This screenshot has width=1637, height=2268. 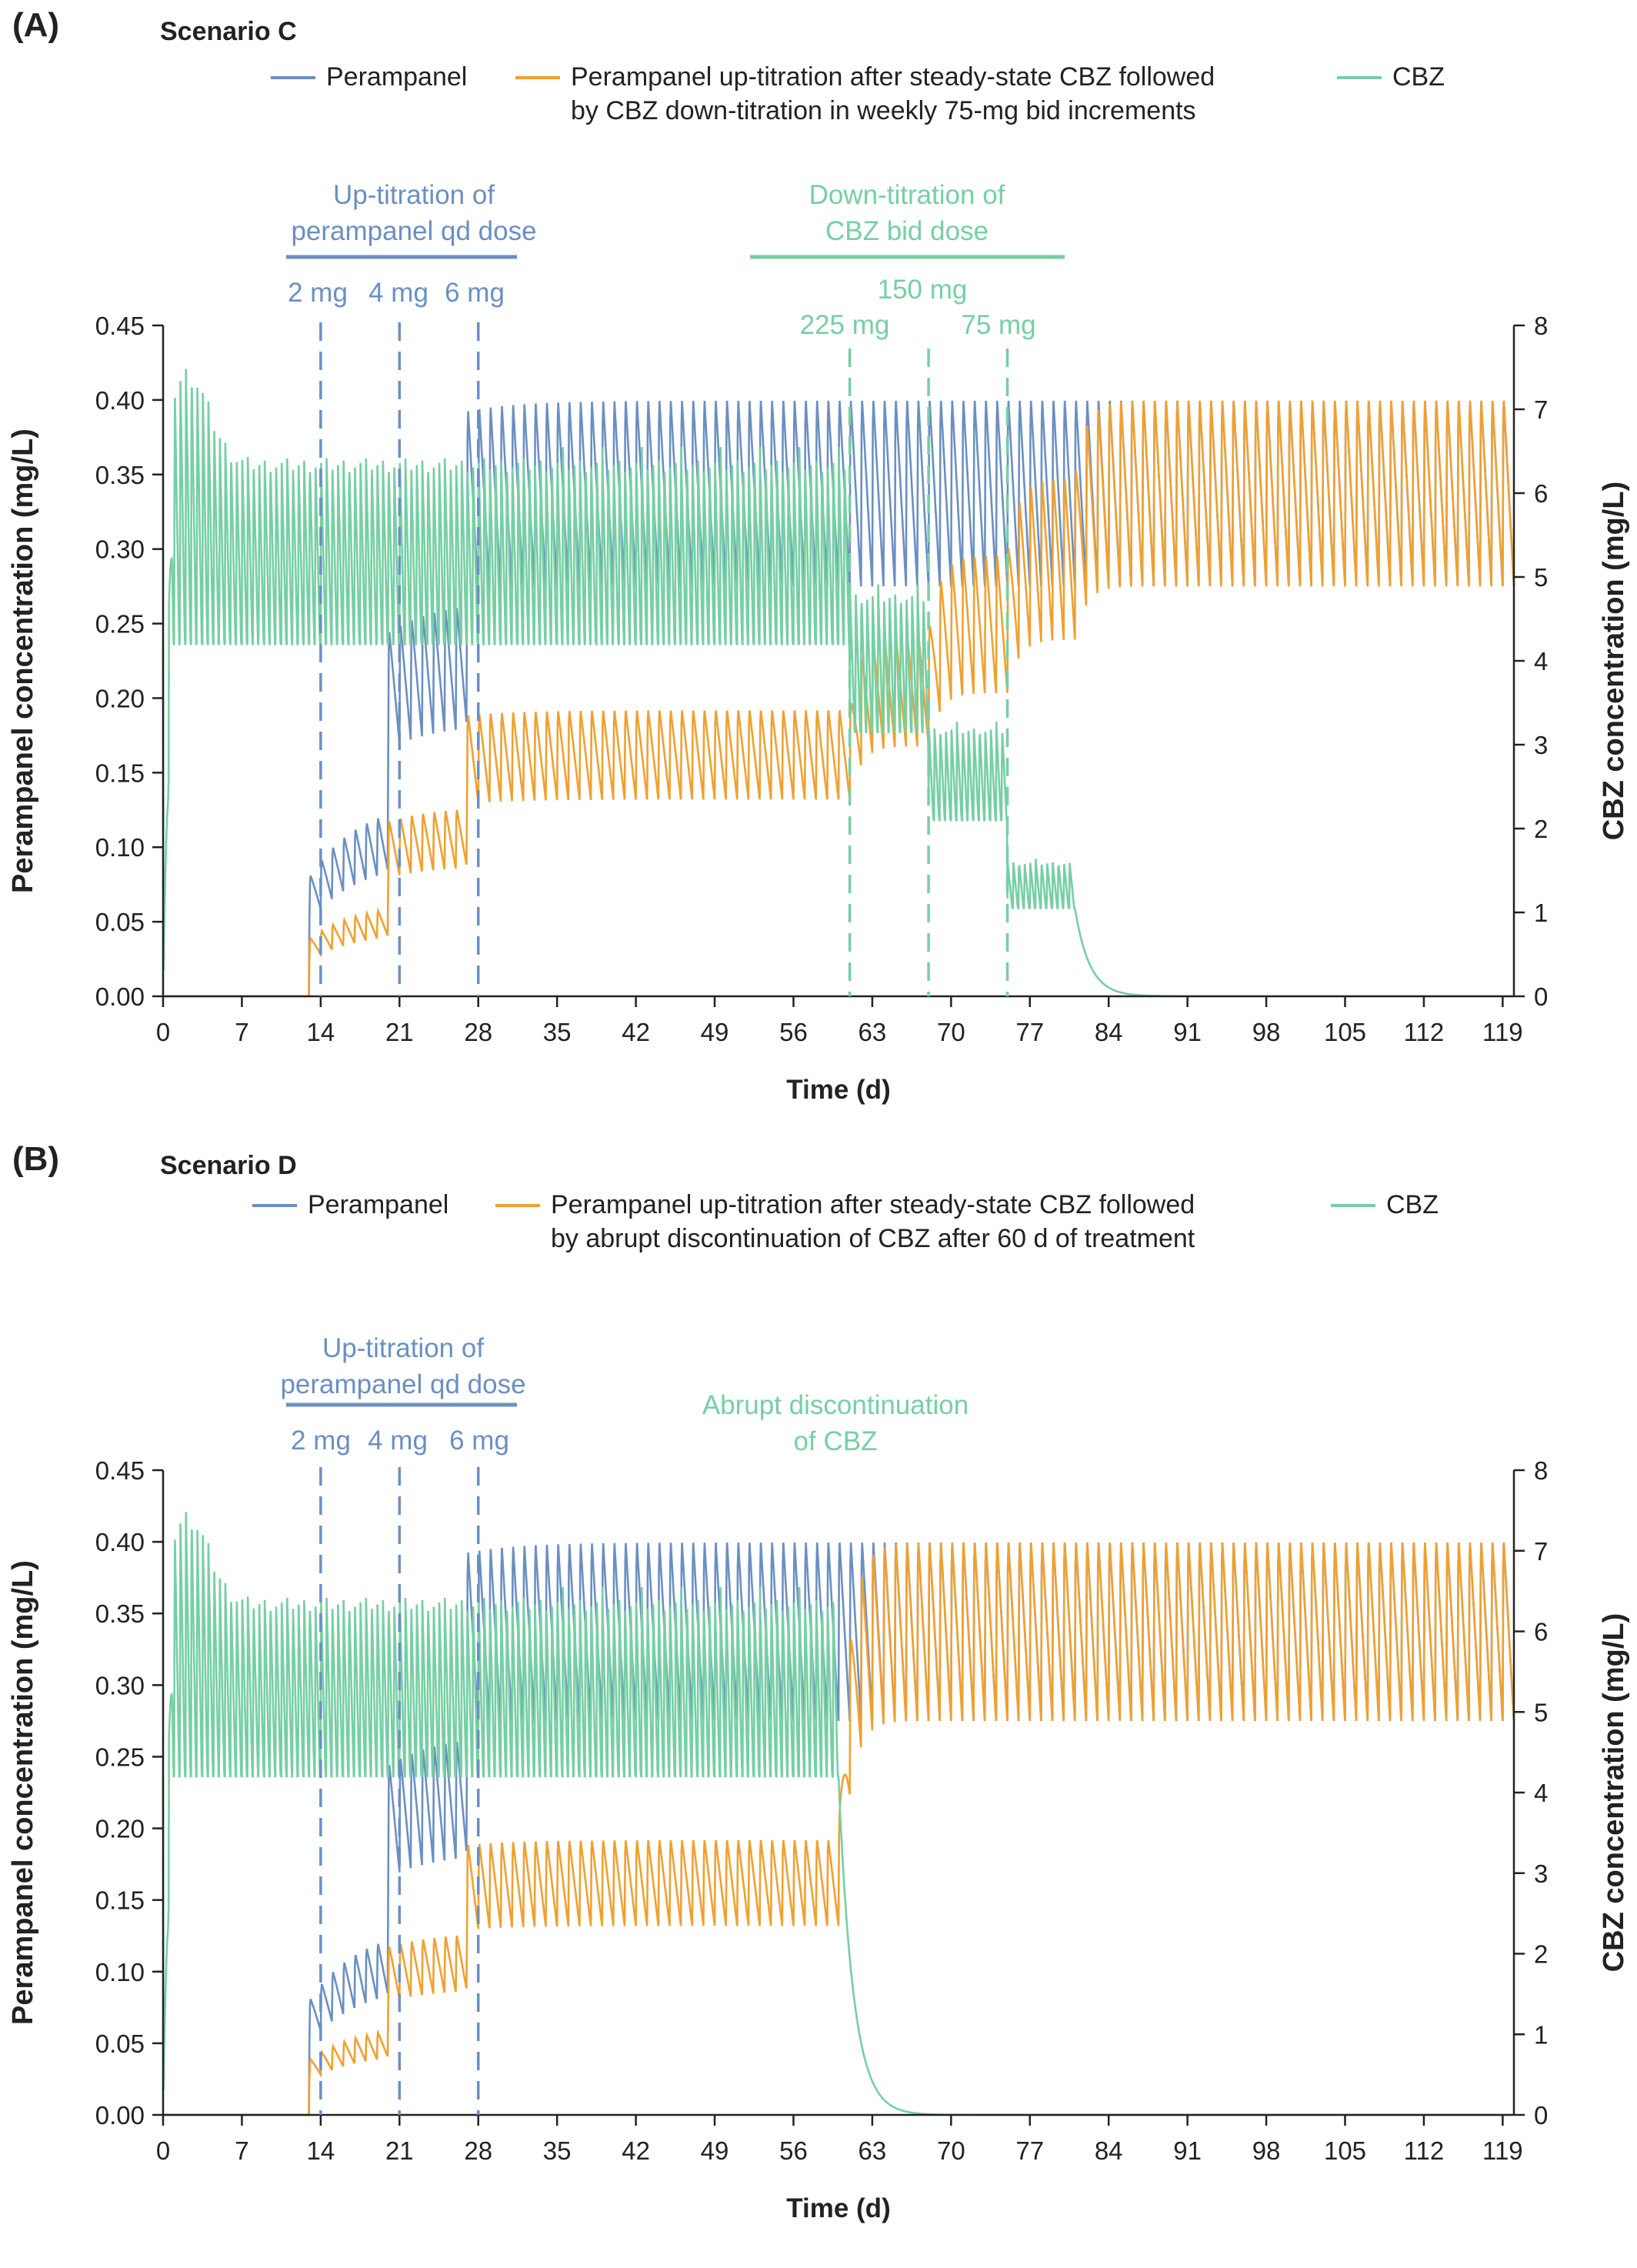 What do you see at coordinates (923, 290) in the screenshot?
I see `dose-label: 150 mg` at bounding box center [923, 290].